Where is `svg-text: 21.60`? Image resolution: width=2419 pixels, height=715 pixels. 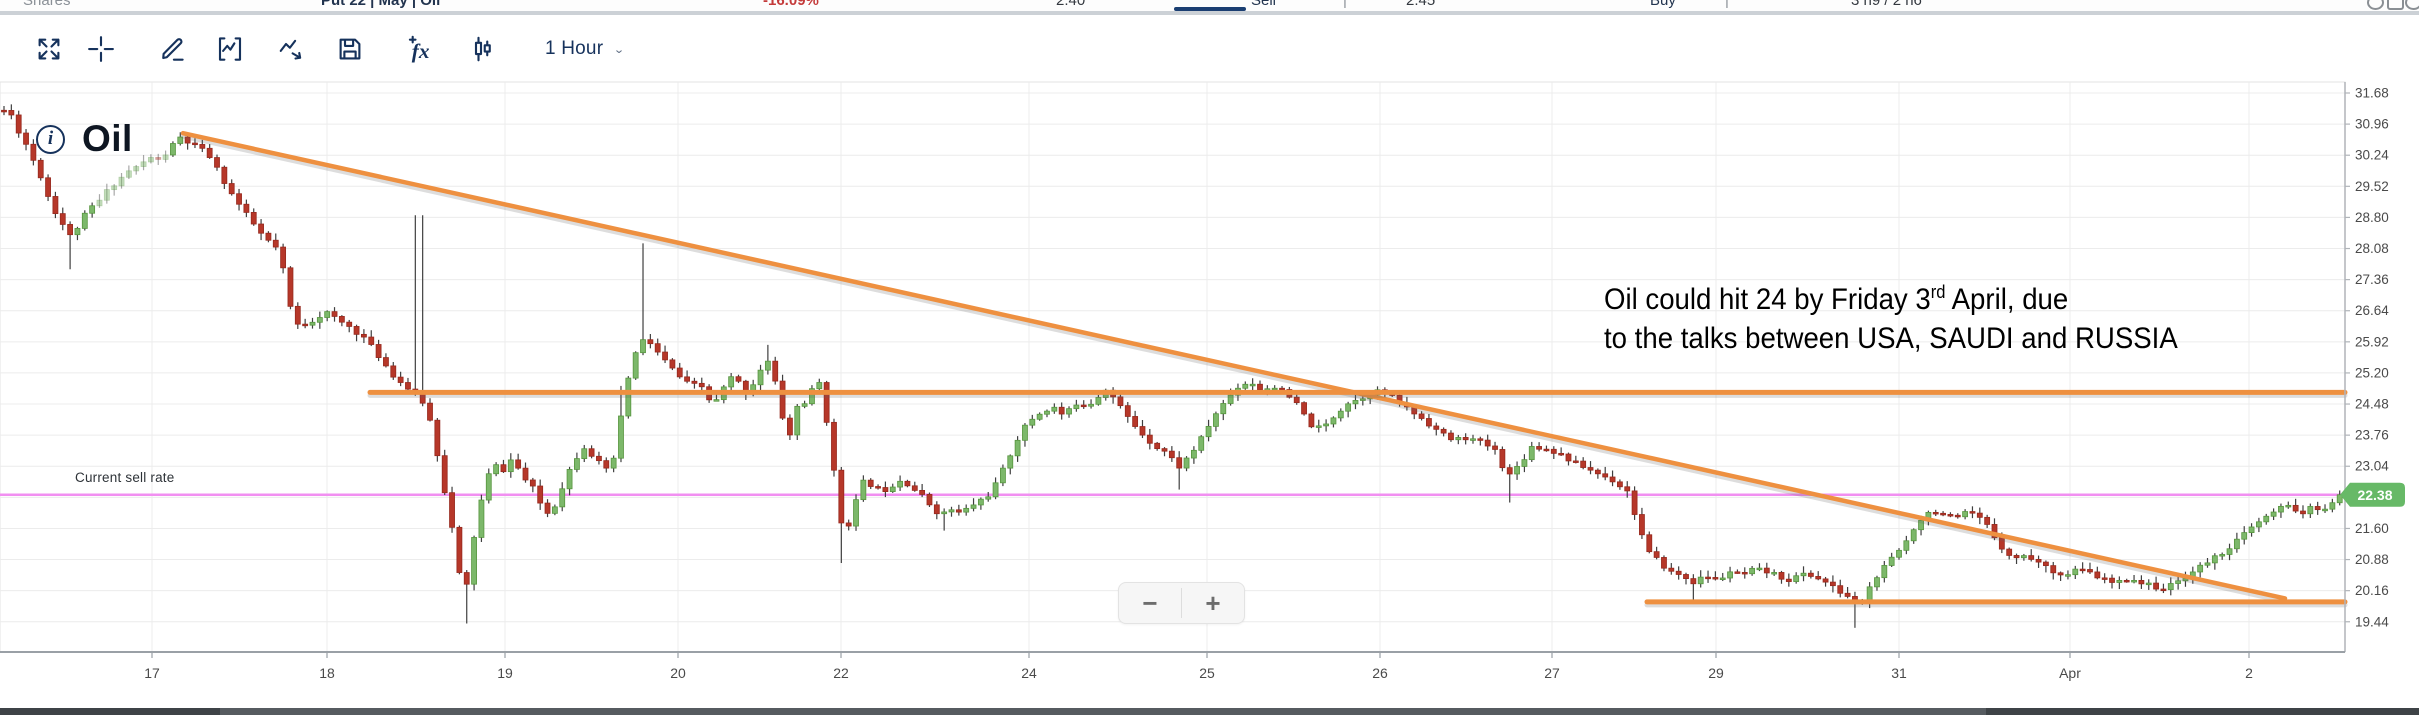
svg-text: 21.60 is located at coordinates (2372, 528).